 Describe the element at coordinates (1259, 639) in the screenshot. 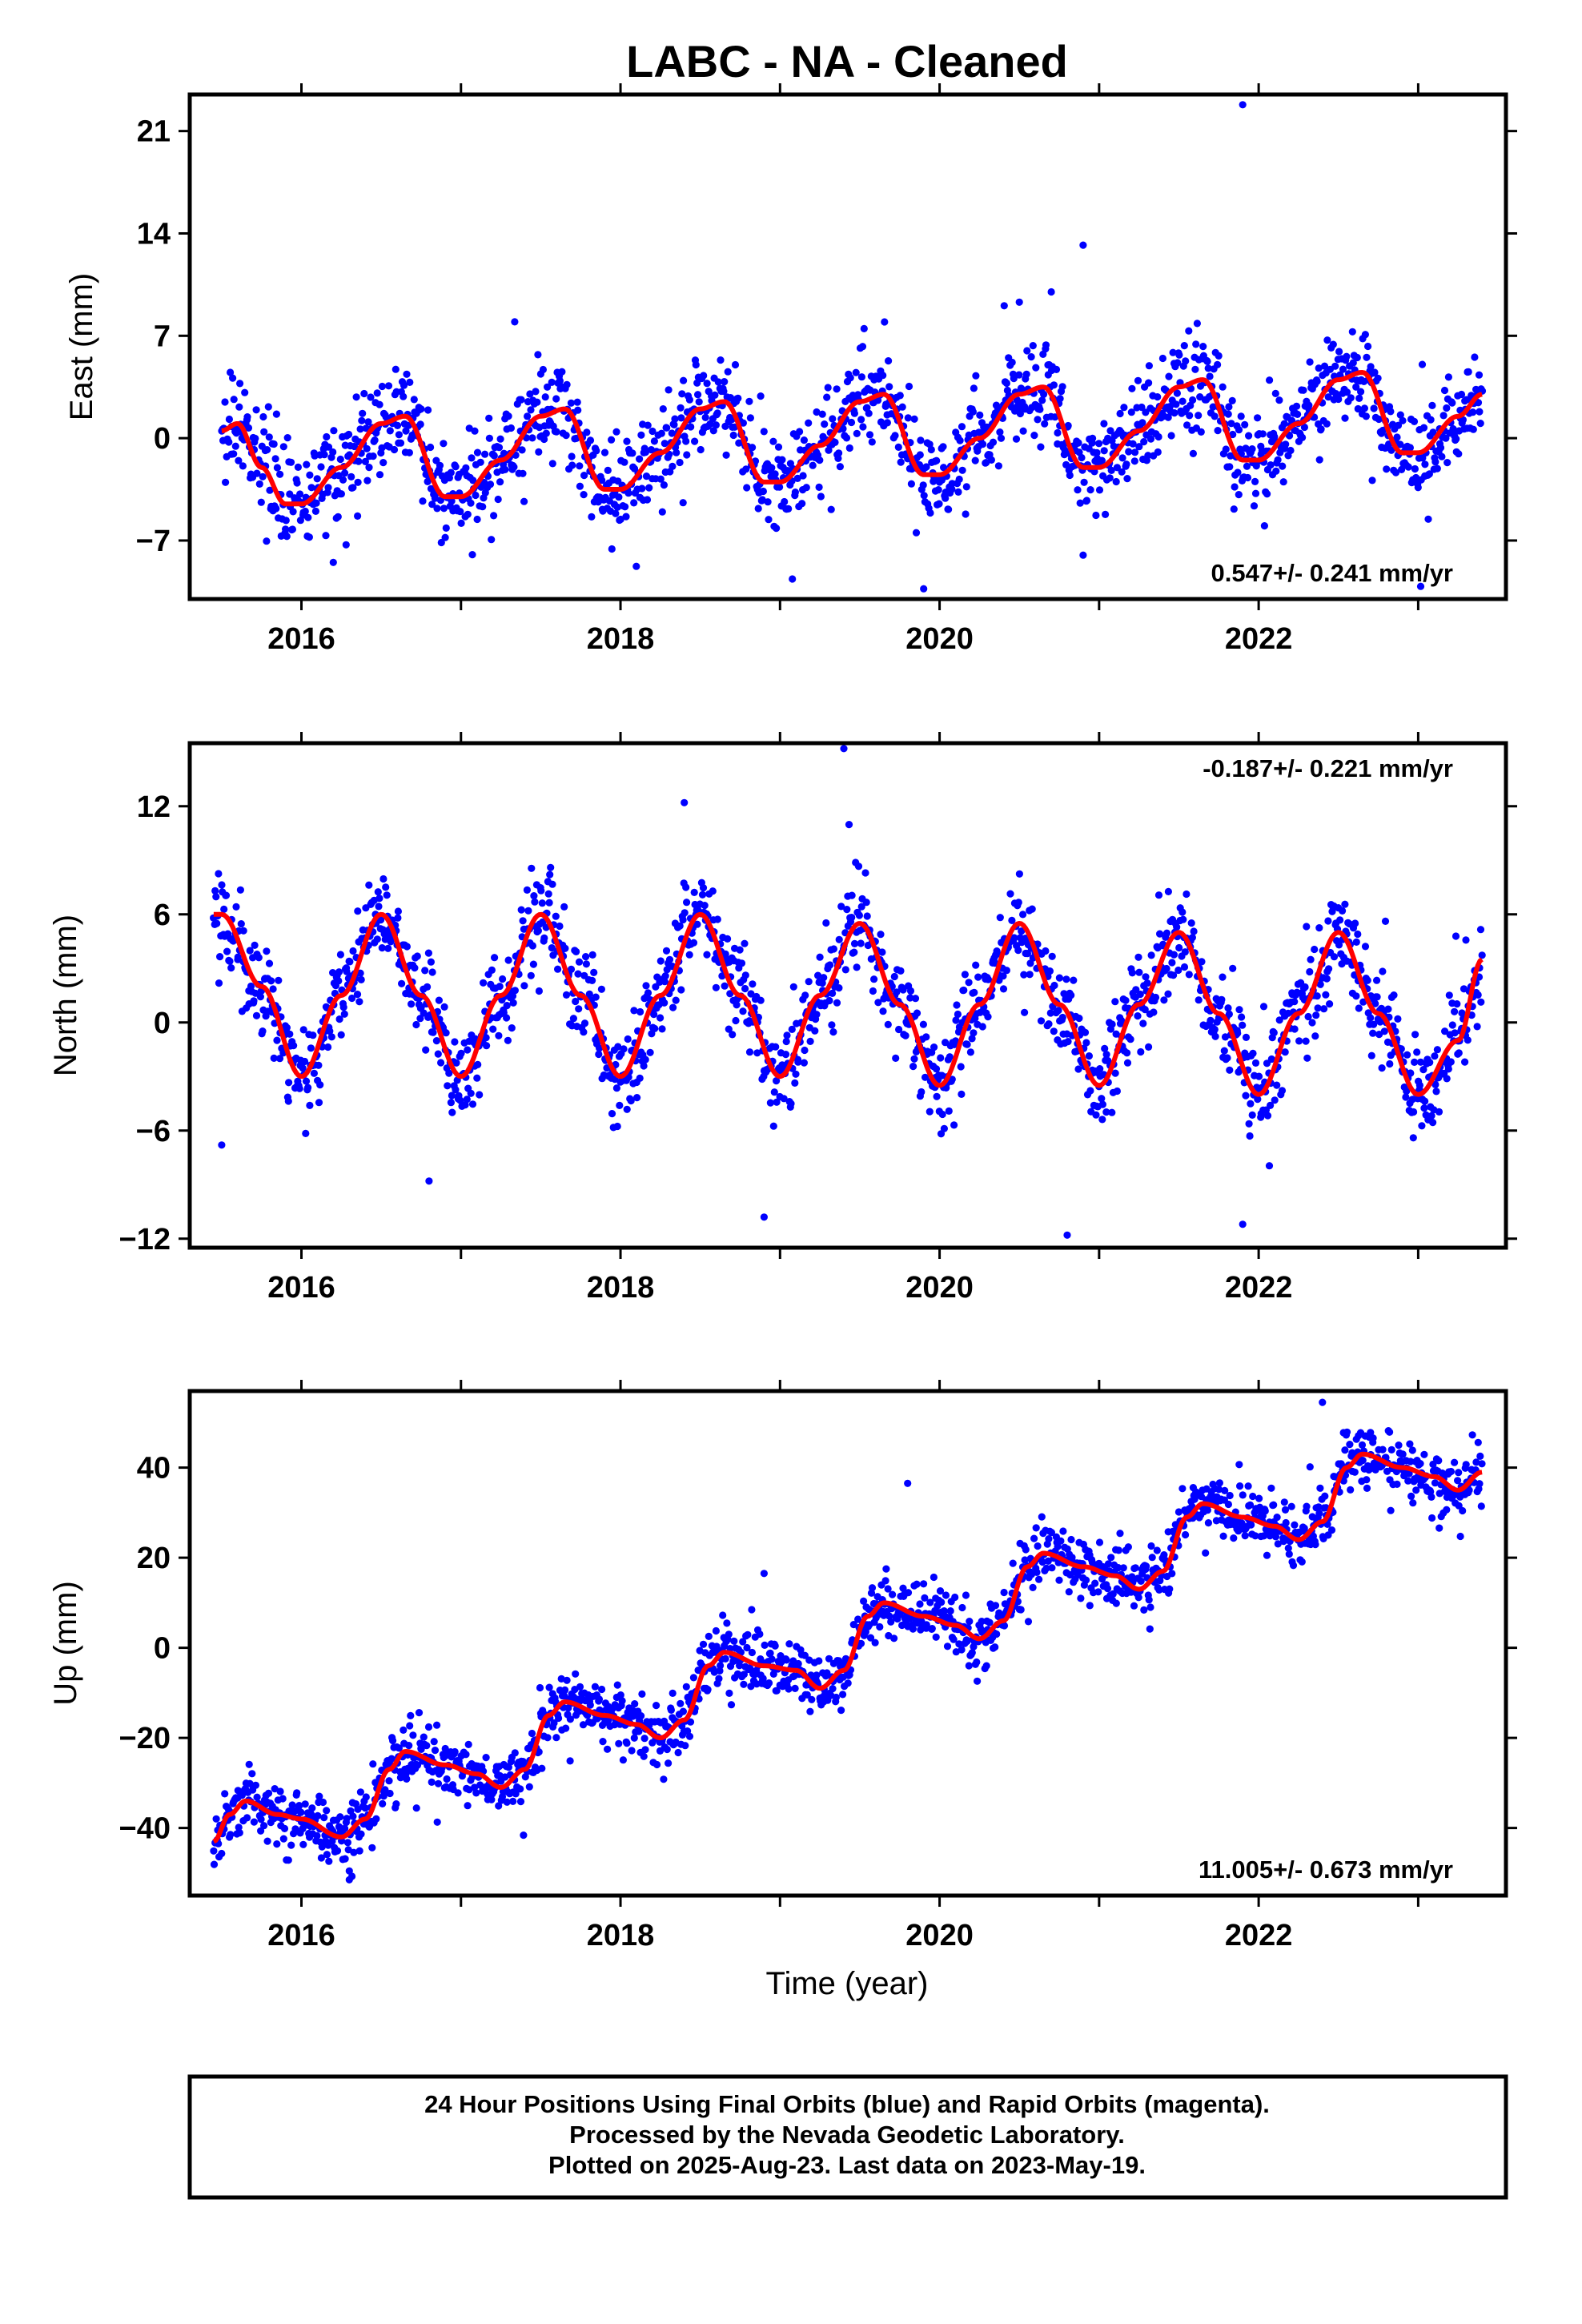

I see `x-tick-label: 2022` at that location.